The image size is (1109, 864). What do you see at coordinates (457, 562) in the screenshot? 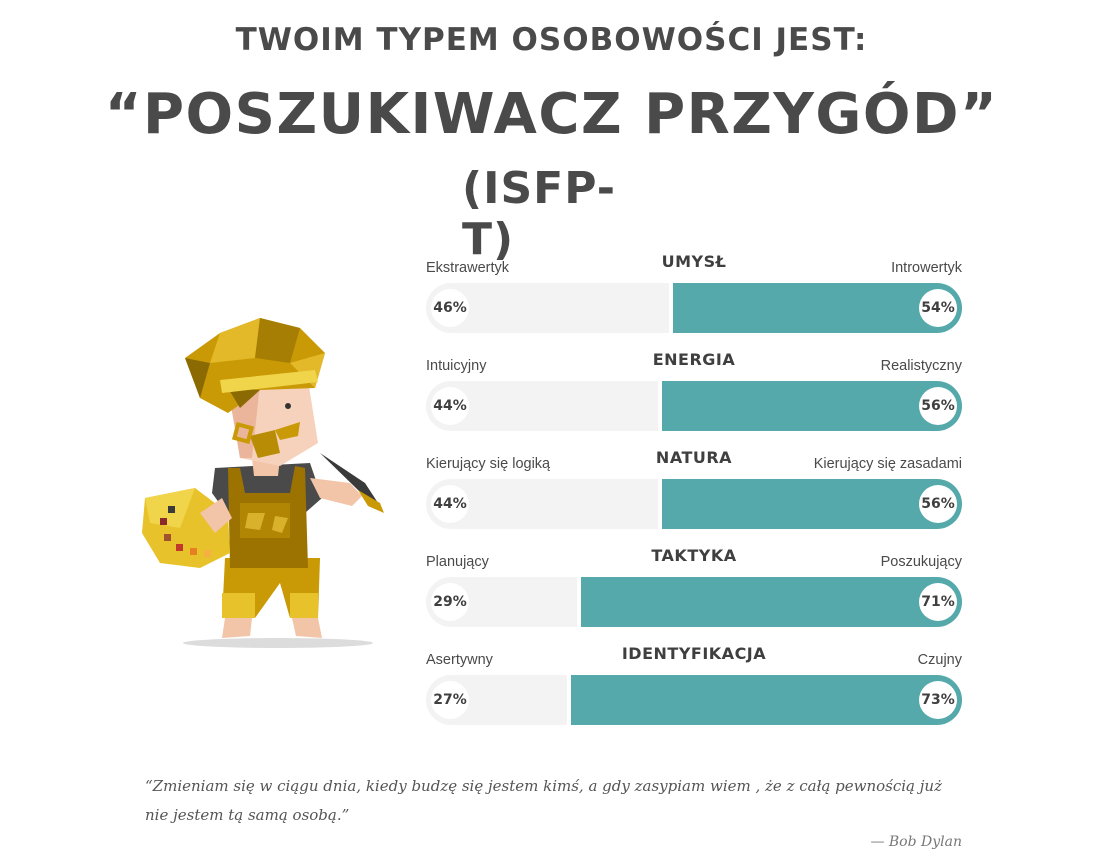
I see `scale-left-label: Planujący` at bounding box center [457, 562].